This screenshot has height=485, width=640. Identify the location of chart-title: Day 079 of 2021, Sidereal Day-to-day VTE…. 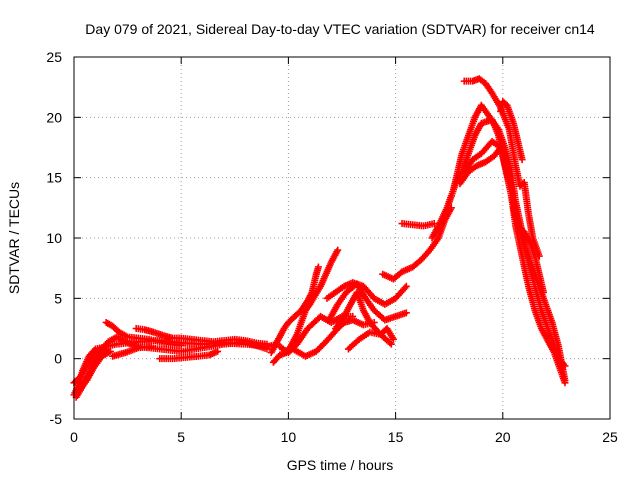
(340, 29).